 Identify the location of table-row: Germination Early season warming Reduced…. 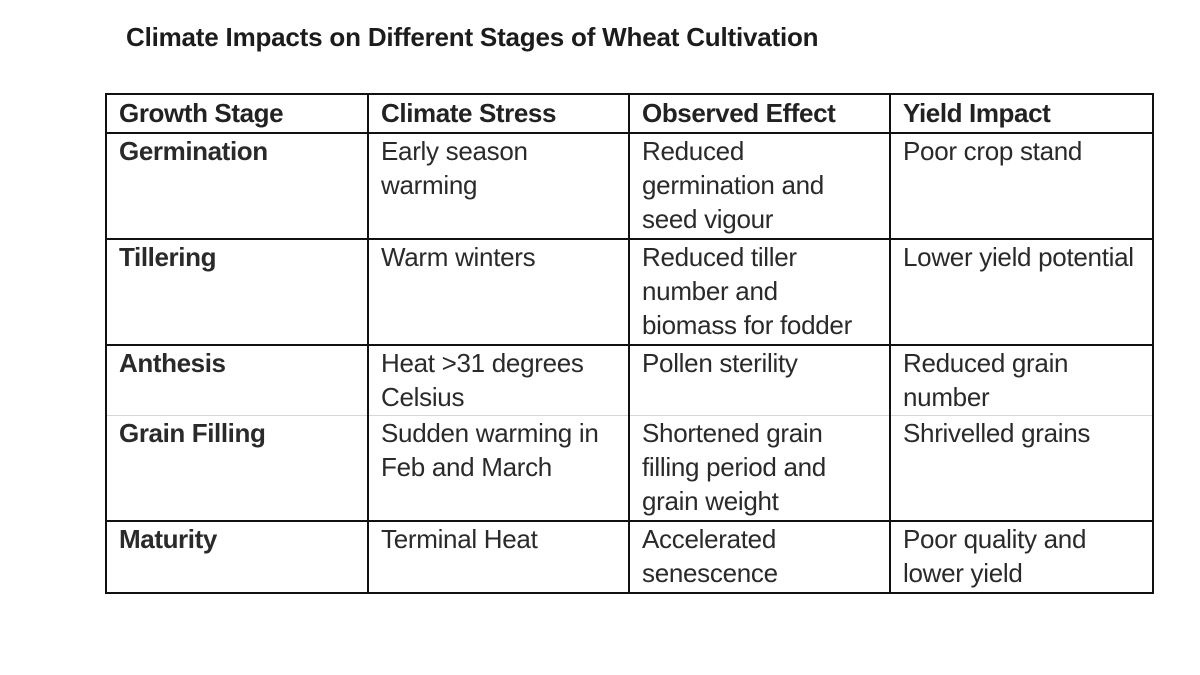
(629, 186).